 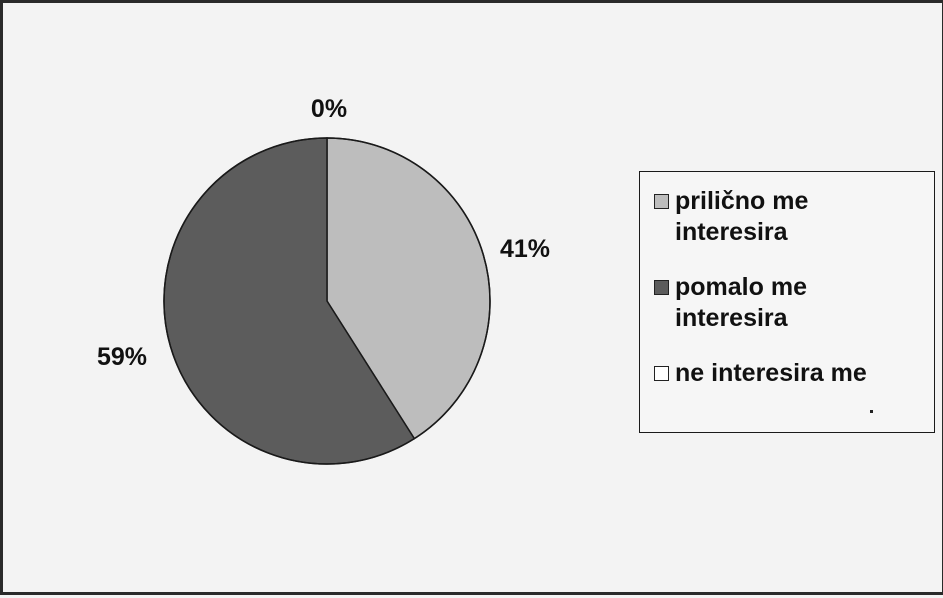 What do you see at coordinates (122, 357) in the screenshot?
I see `data-label: 59%` at bounding box center [122, 357].